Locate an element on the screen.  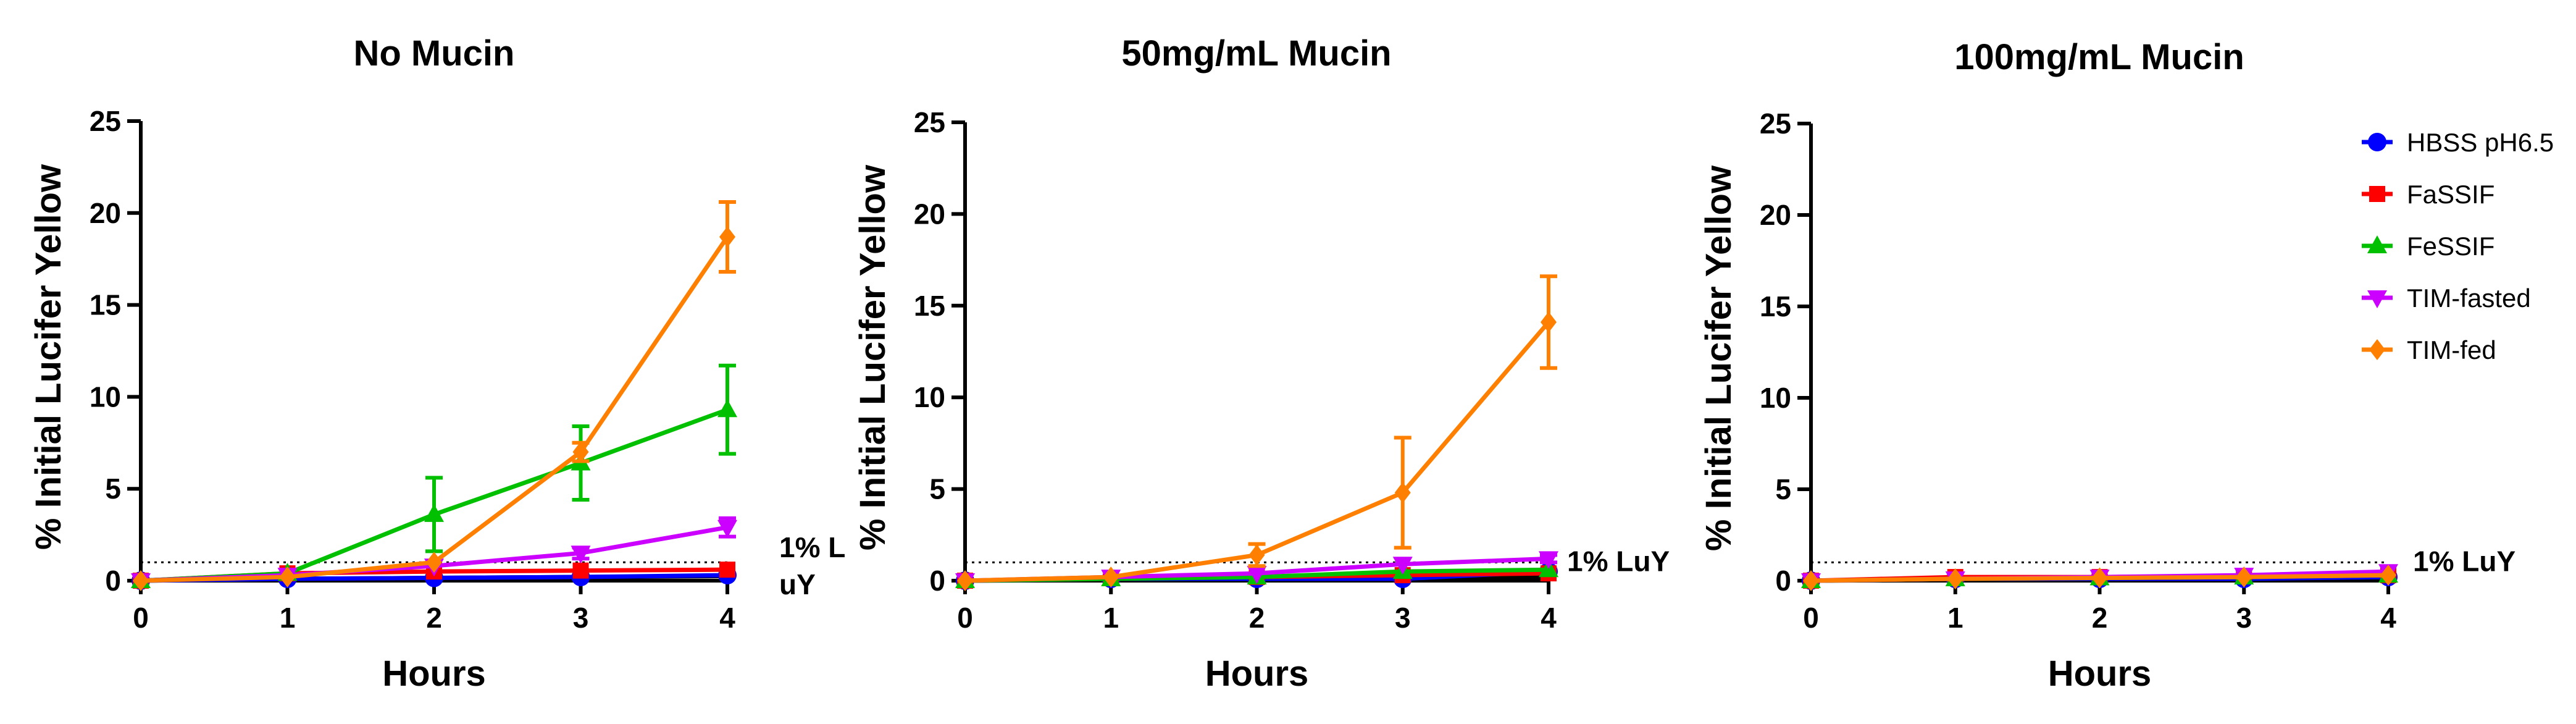
legend-label: HBSS pH6.5 is located at coordinates (2480, 142).